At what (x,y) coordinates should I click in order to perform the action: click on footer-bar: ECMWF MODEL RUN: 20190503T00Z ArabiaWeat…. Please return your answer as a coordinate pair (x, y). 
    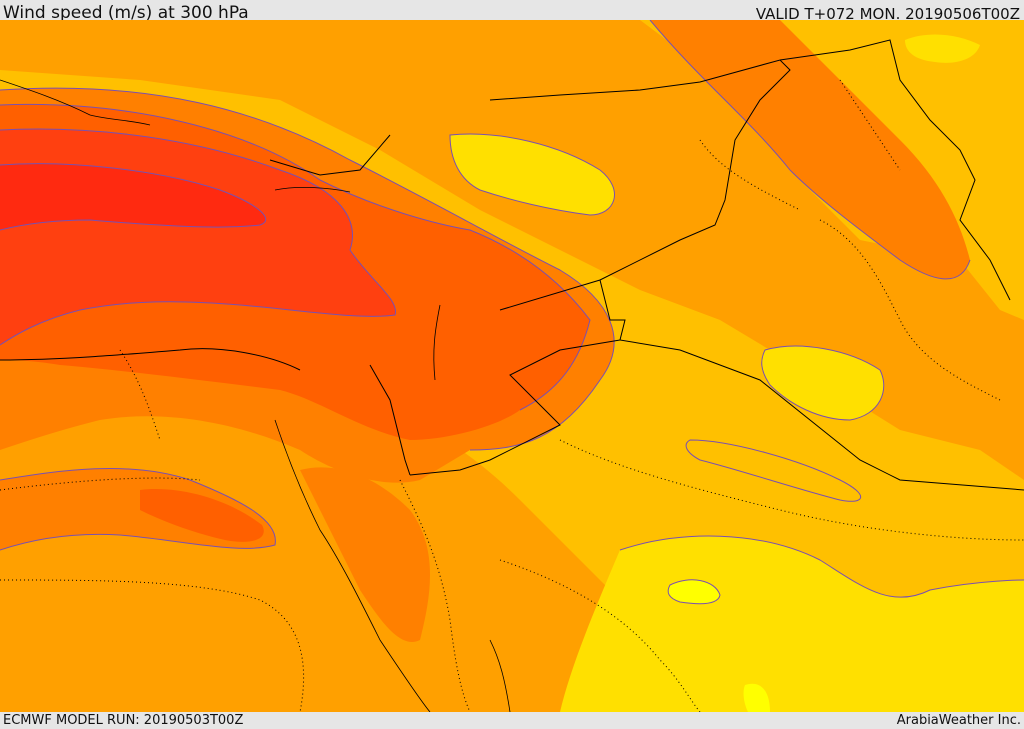
    Looking at the image, I should click on (512, 720).